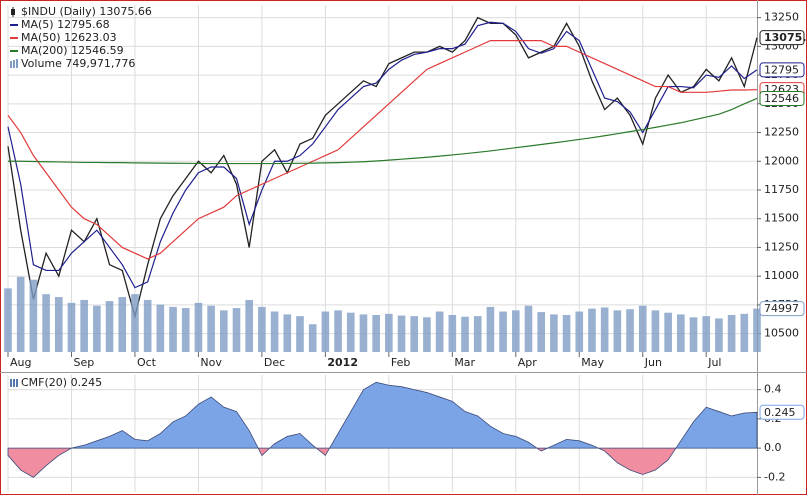  I want to click on value-tag-label: 0.245, so click(780, 412).